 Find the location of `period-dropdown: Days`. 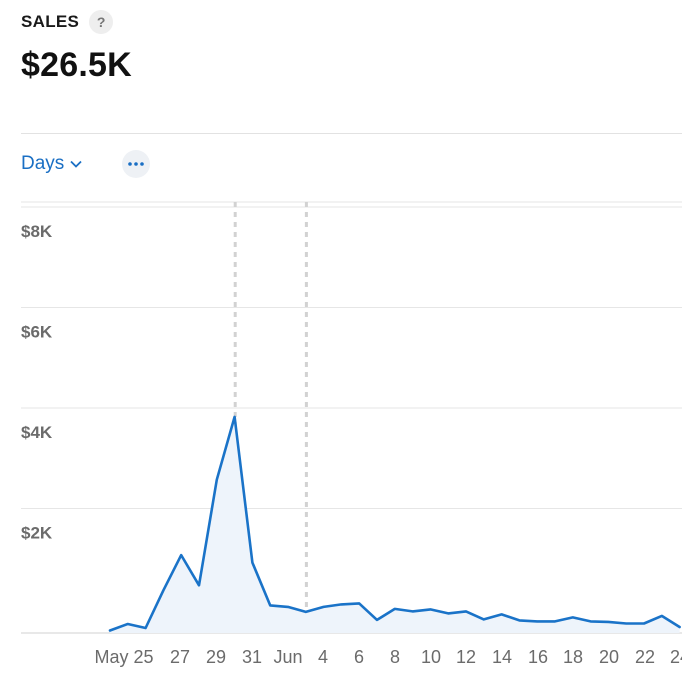

period-dropdown: Days is located at coordinates (51, 164).